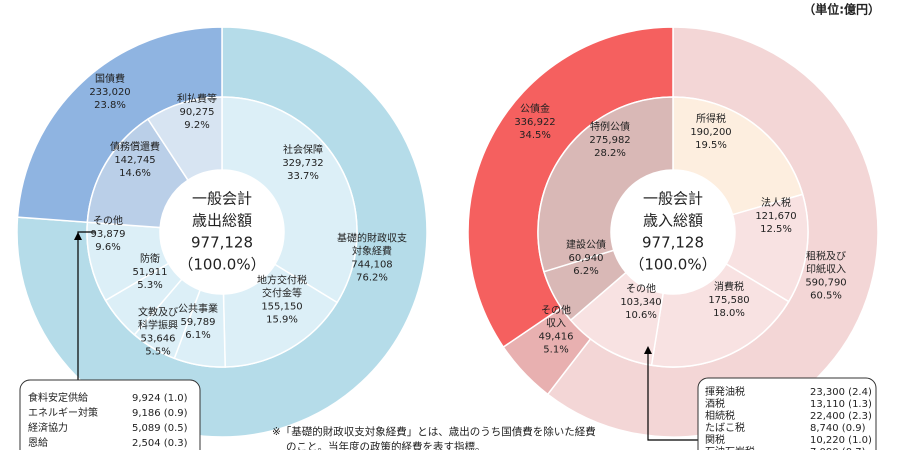 The height and width of the screenshot is (450, 900). What do you see at coordinates (198, 322) in the screenshot?
I see `slice-label: 59,789` at bounding box center [198, 322].